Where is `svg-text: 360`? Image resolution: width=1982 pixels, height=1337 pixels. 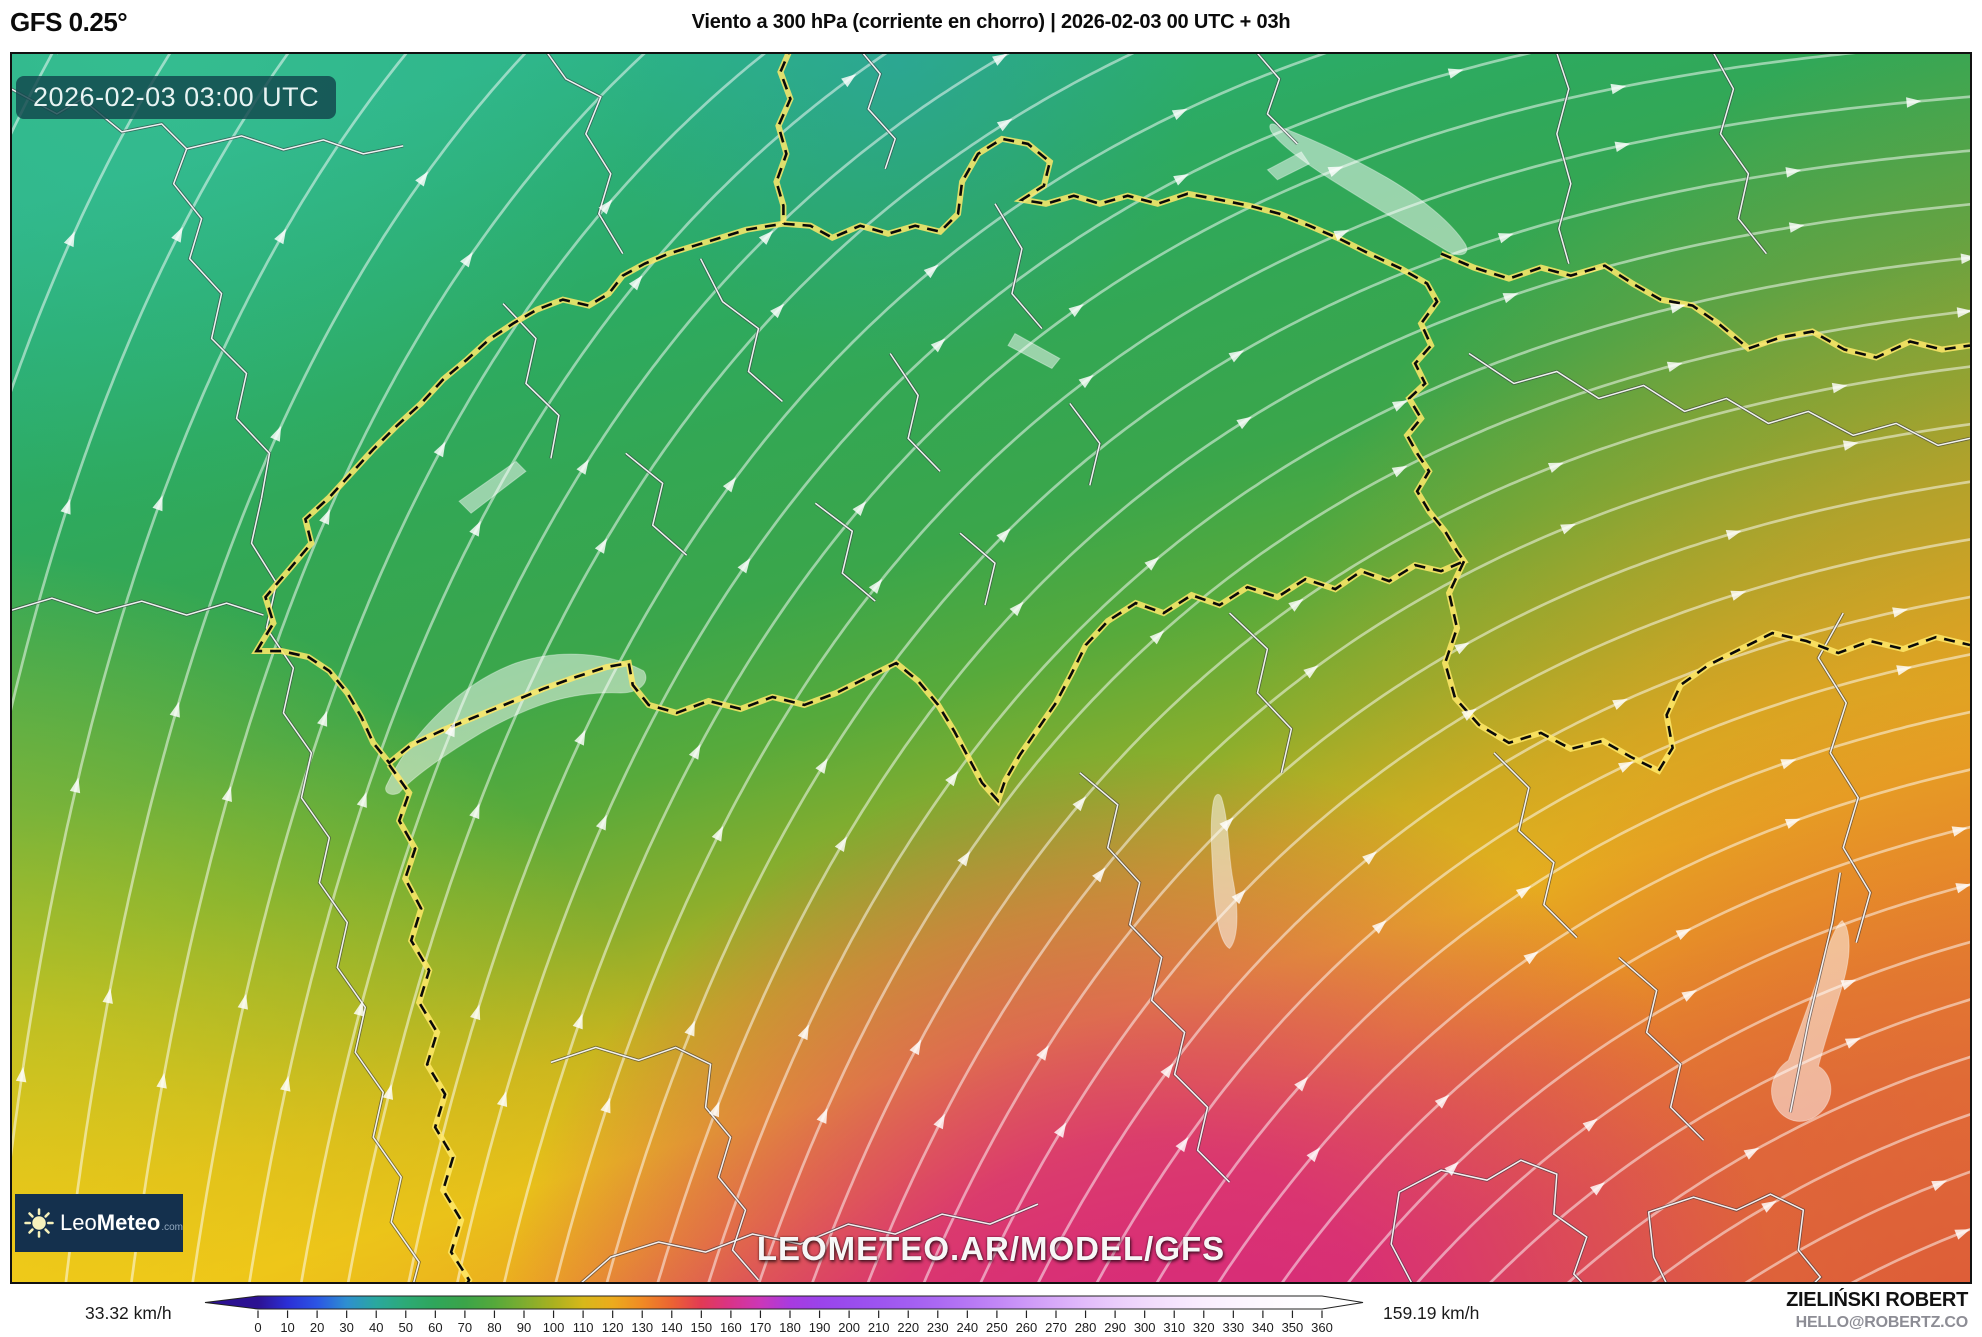
svg-text: 360 is located at coordinates (1322, 1327).